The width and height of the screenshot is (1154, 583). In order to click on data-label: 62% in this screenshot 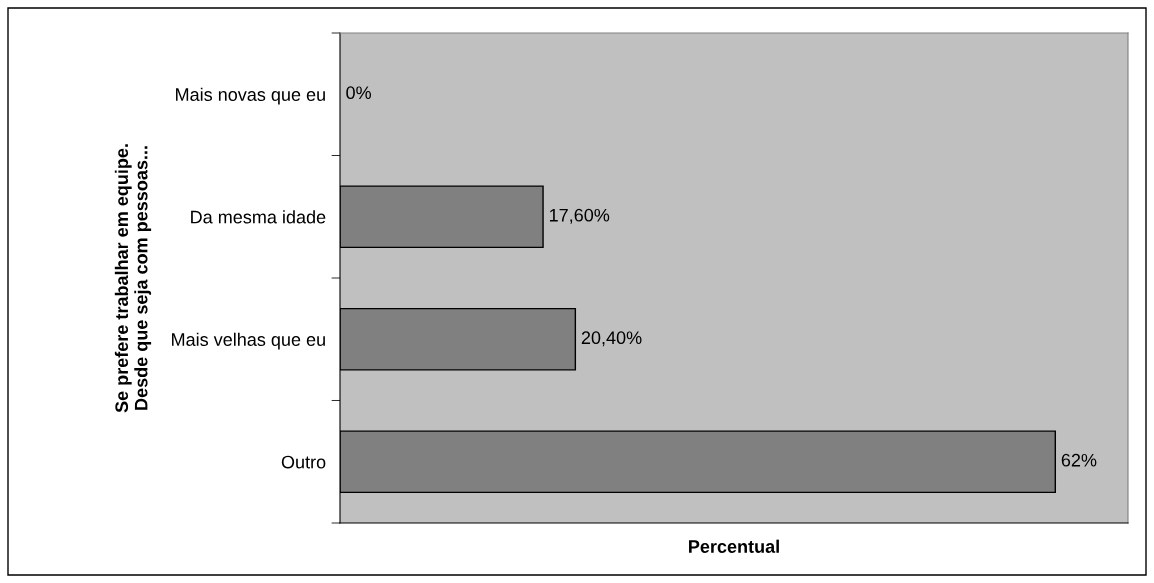, I will do `click(1079, 460)`.